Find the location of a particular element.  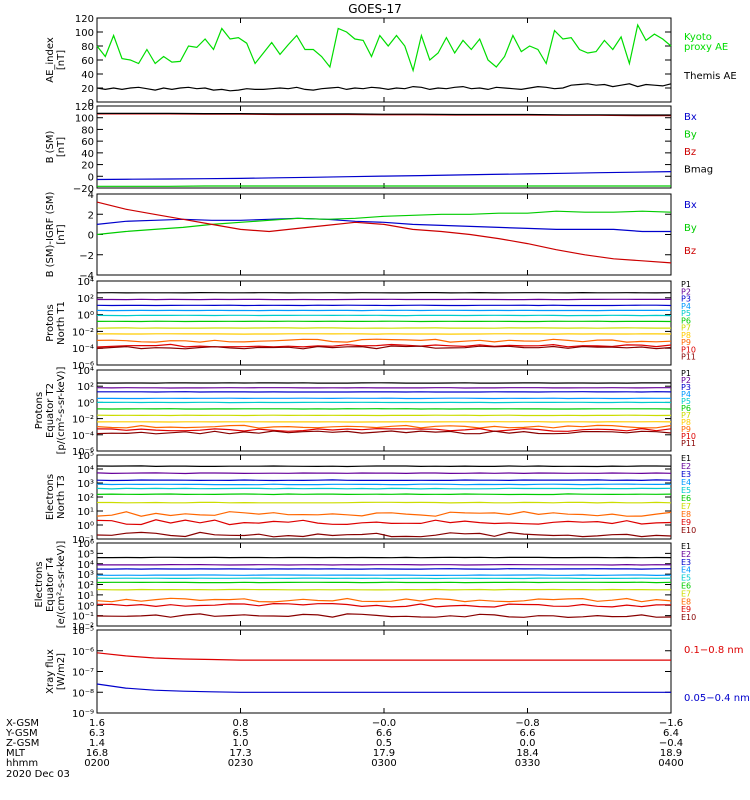

y-tick-label: 80 is located at coordinates (87, 130).